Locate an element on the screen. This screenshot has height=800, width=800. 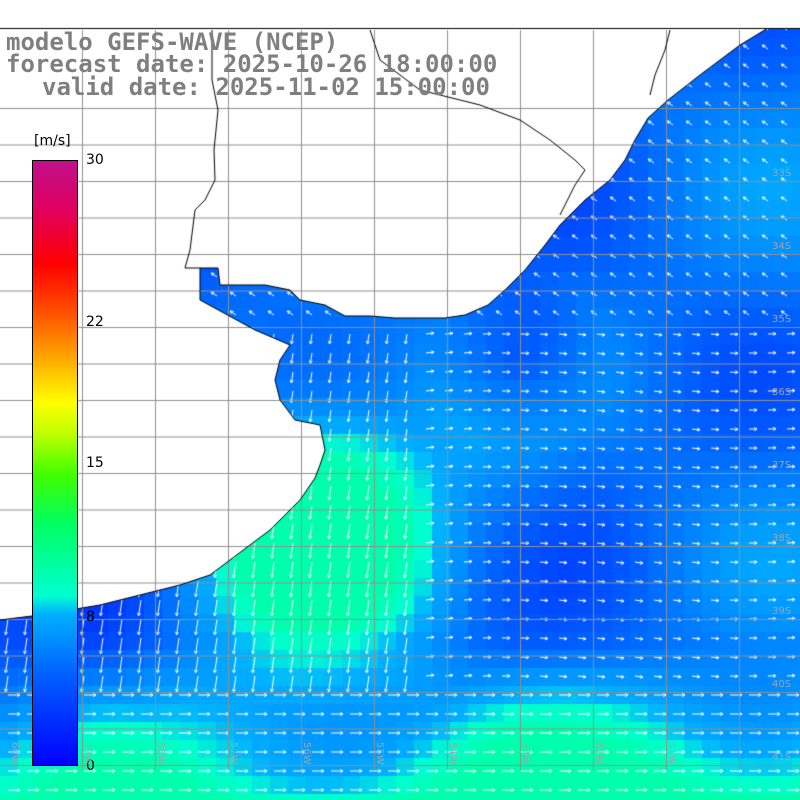
longitude-label: 59W is located at coordinates (87, 753).